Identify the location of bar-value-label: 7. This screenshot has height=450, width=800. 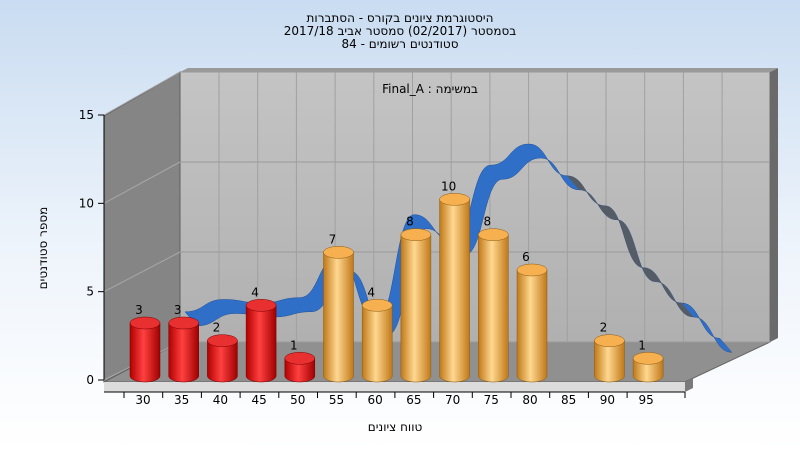
(333, 239).